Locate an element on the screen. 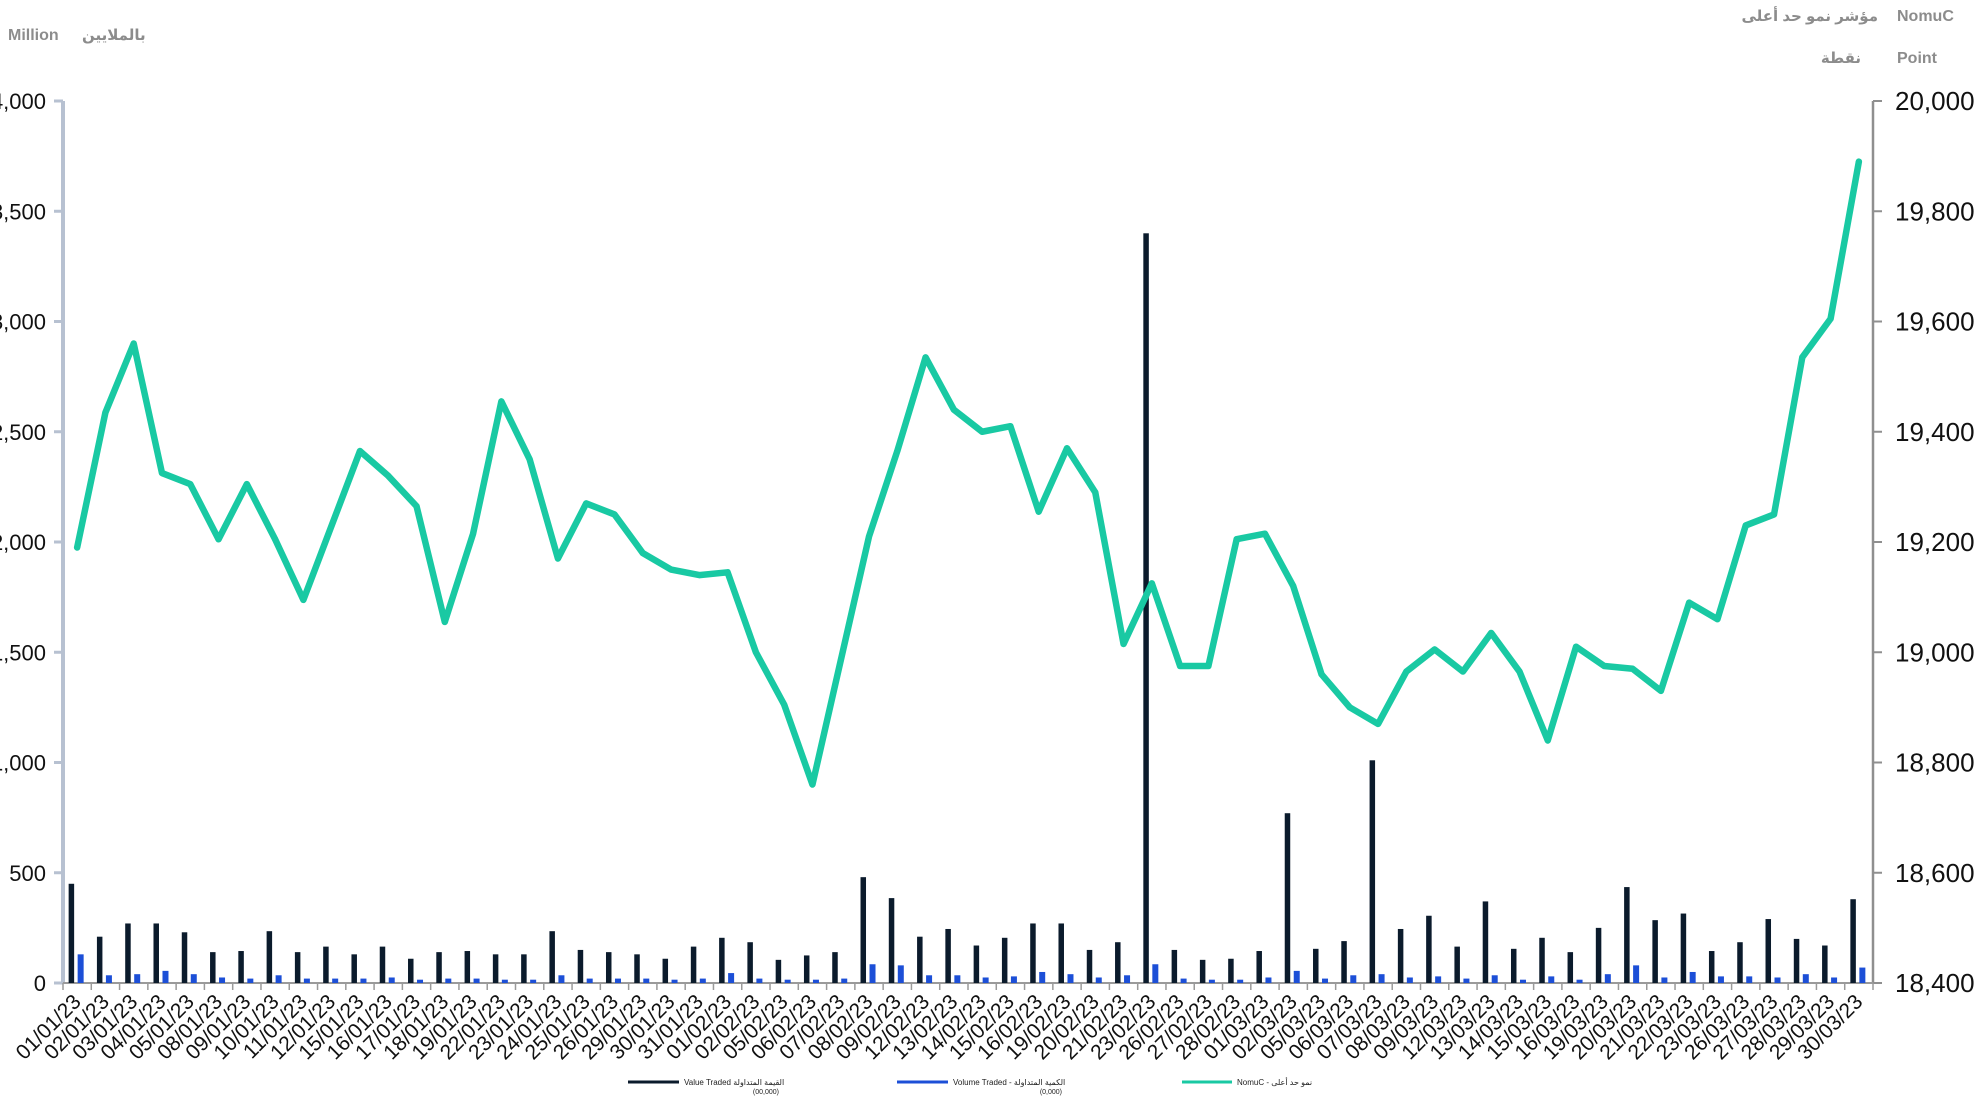 Image resolution: width=1982 pixels, height=1098 pixels. y-right-tick-label: 19,600 is located at coordinates (1935, 322).